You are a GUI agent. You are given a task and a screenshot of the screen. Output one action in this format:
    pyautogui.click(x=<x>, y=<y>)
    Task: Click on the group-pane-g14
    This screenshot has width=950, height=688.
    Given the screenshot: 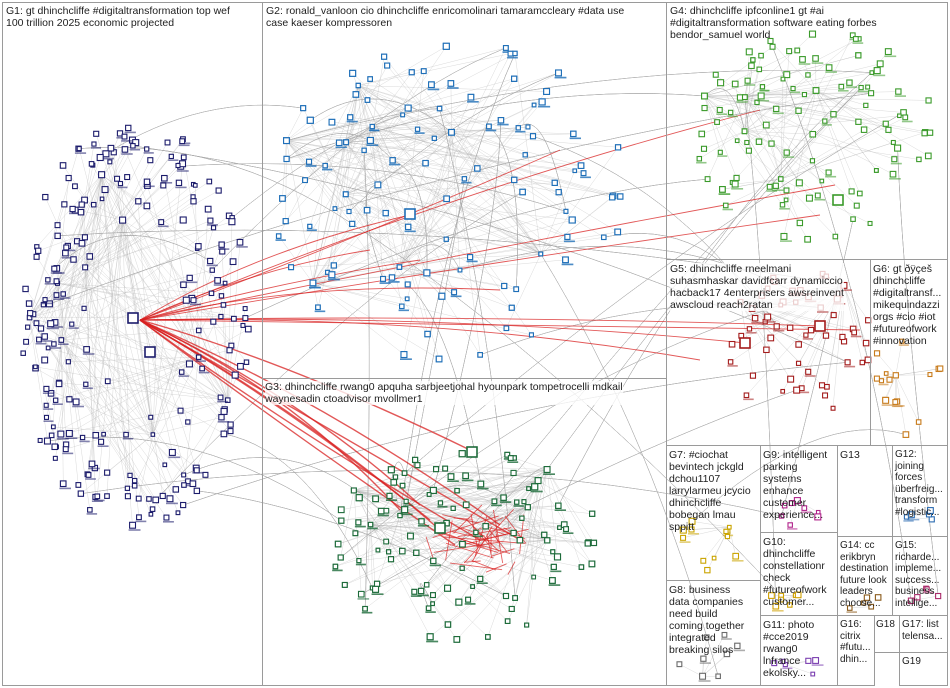 What is the action you would take?
    pyautogui.click(x=865, y=576)
    